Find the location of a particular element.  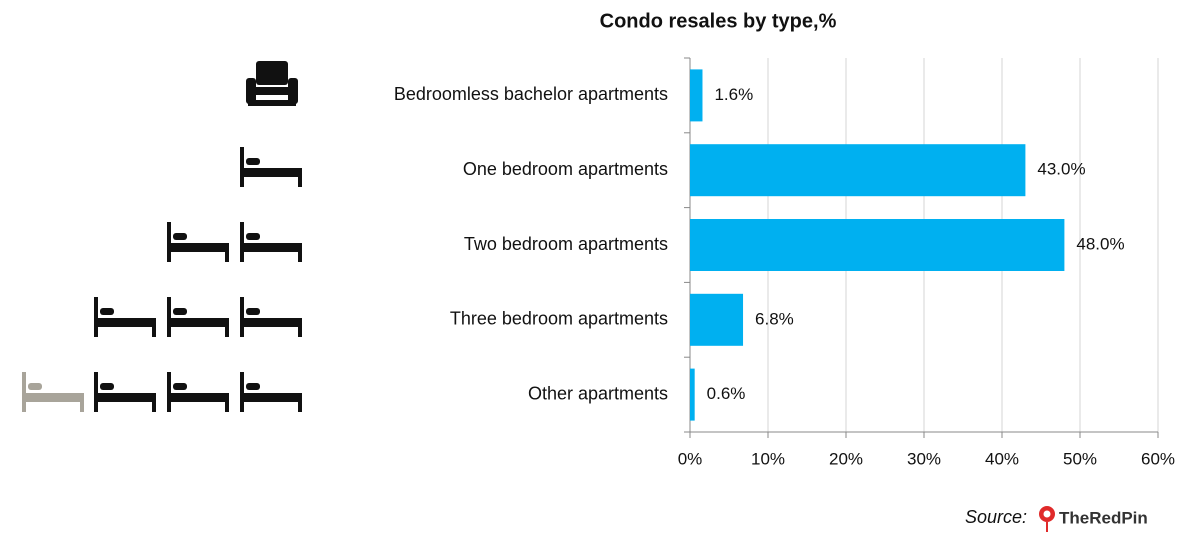

x-tick-label: 10% is located at coordinates (768, 458).